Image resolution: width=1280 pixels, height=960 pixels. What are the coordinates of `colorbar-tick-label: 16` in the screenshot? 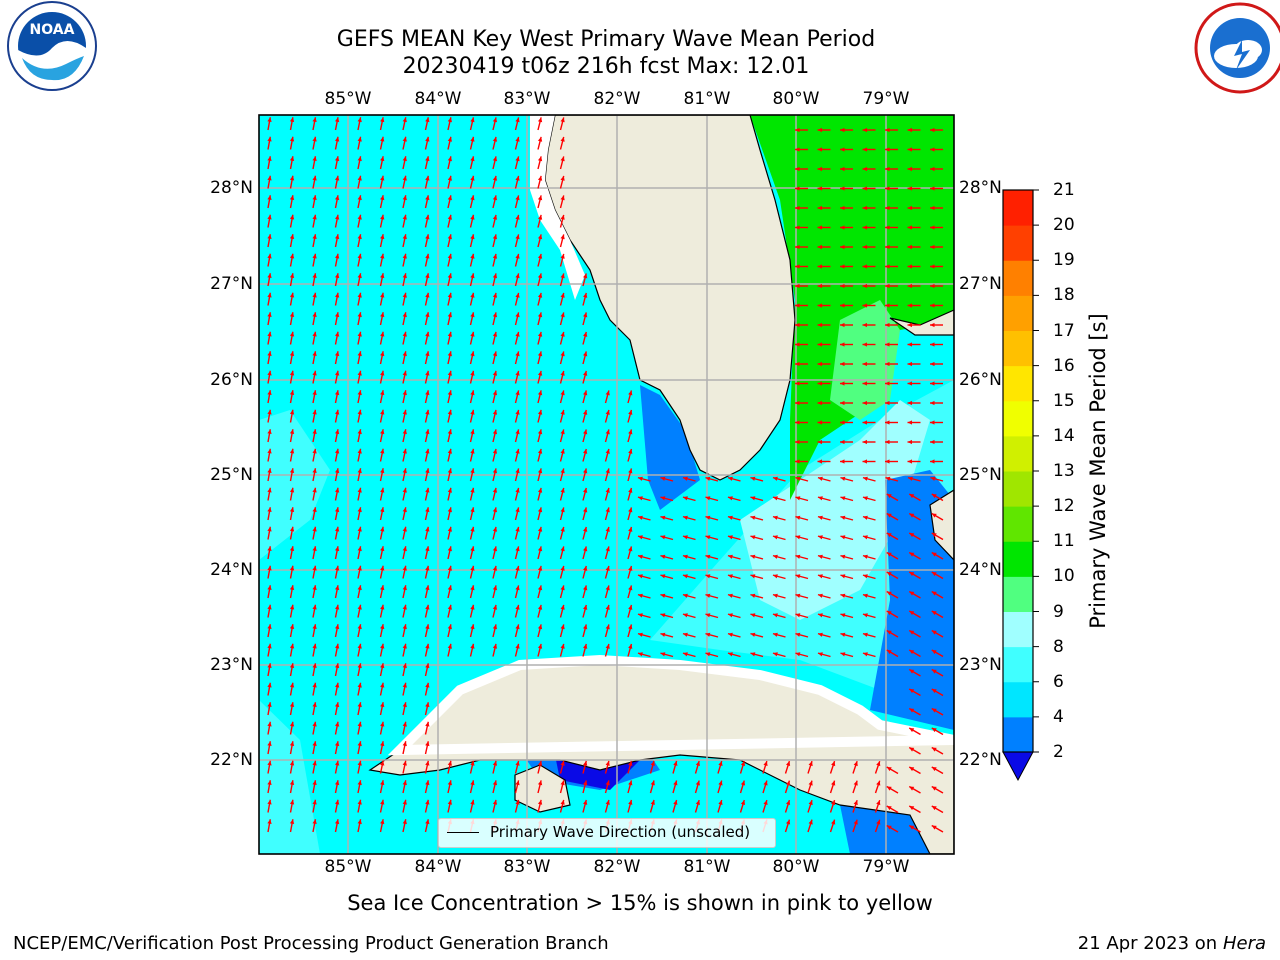 It's located at (1064, 365).